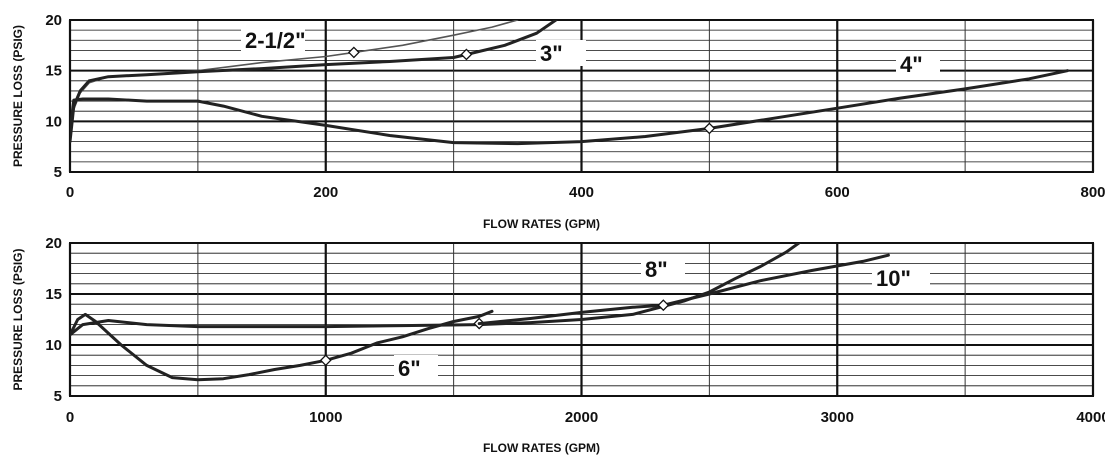 Image resolution: width=1105 pixels, height=458 pixels. Describe the element at coordinates (409, 368) in the screenshot. I see `series-label: 6"` at that location.